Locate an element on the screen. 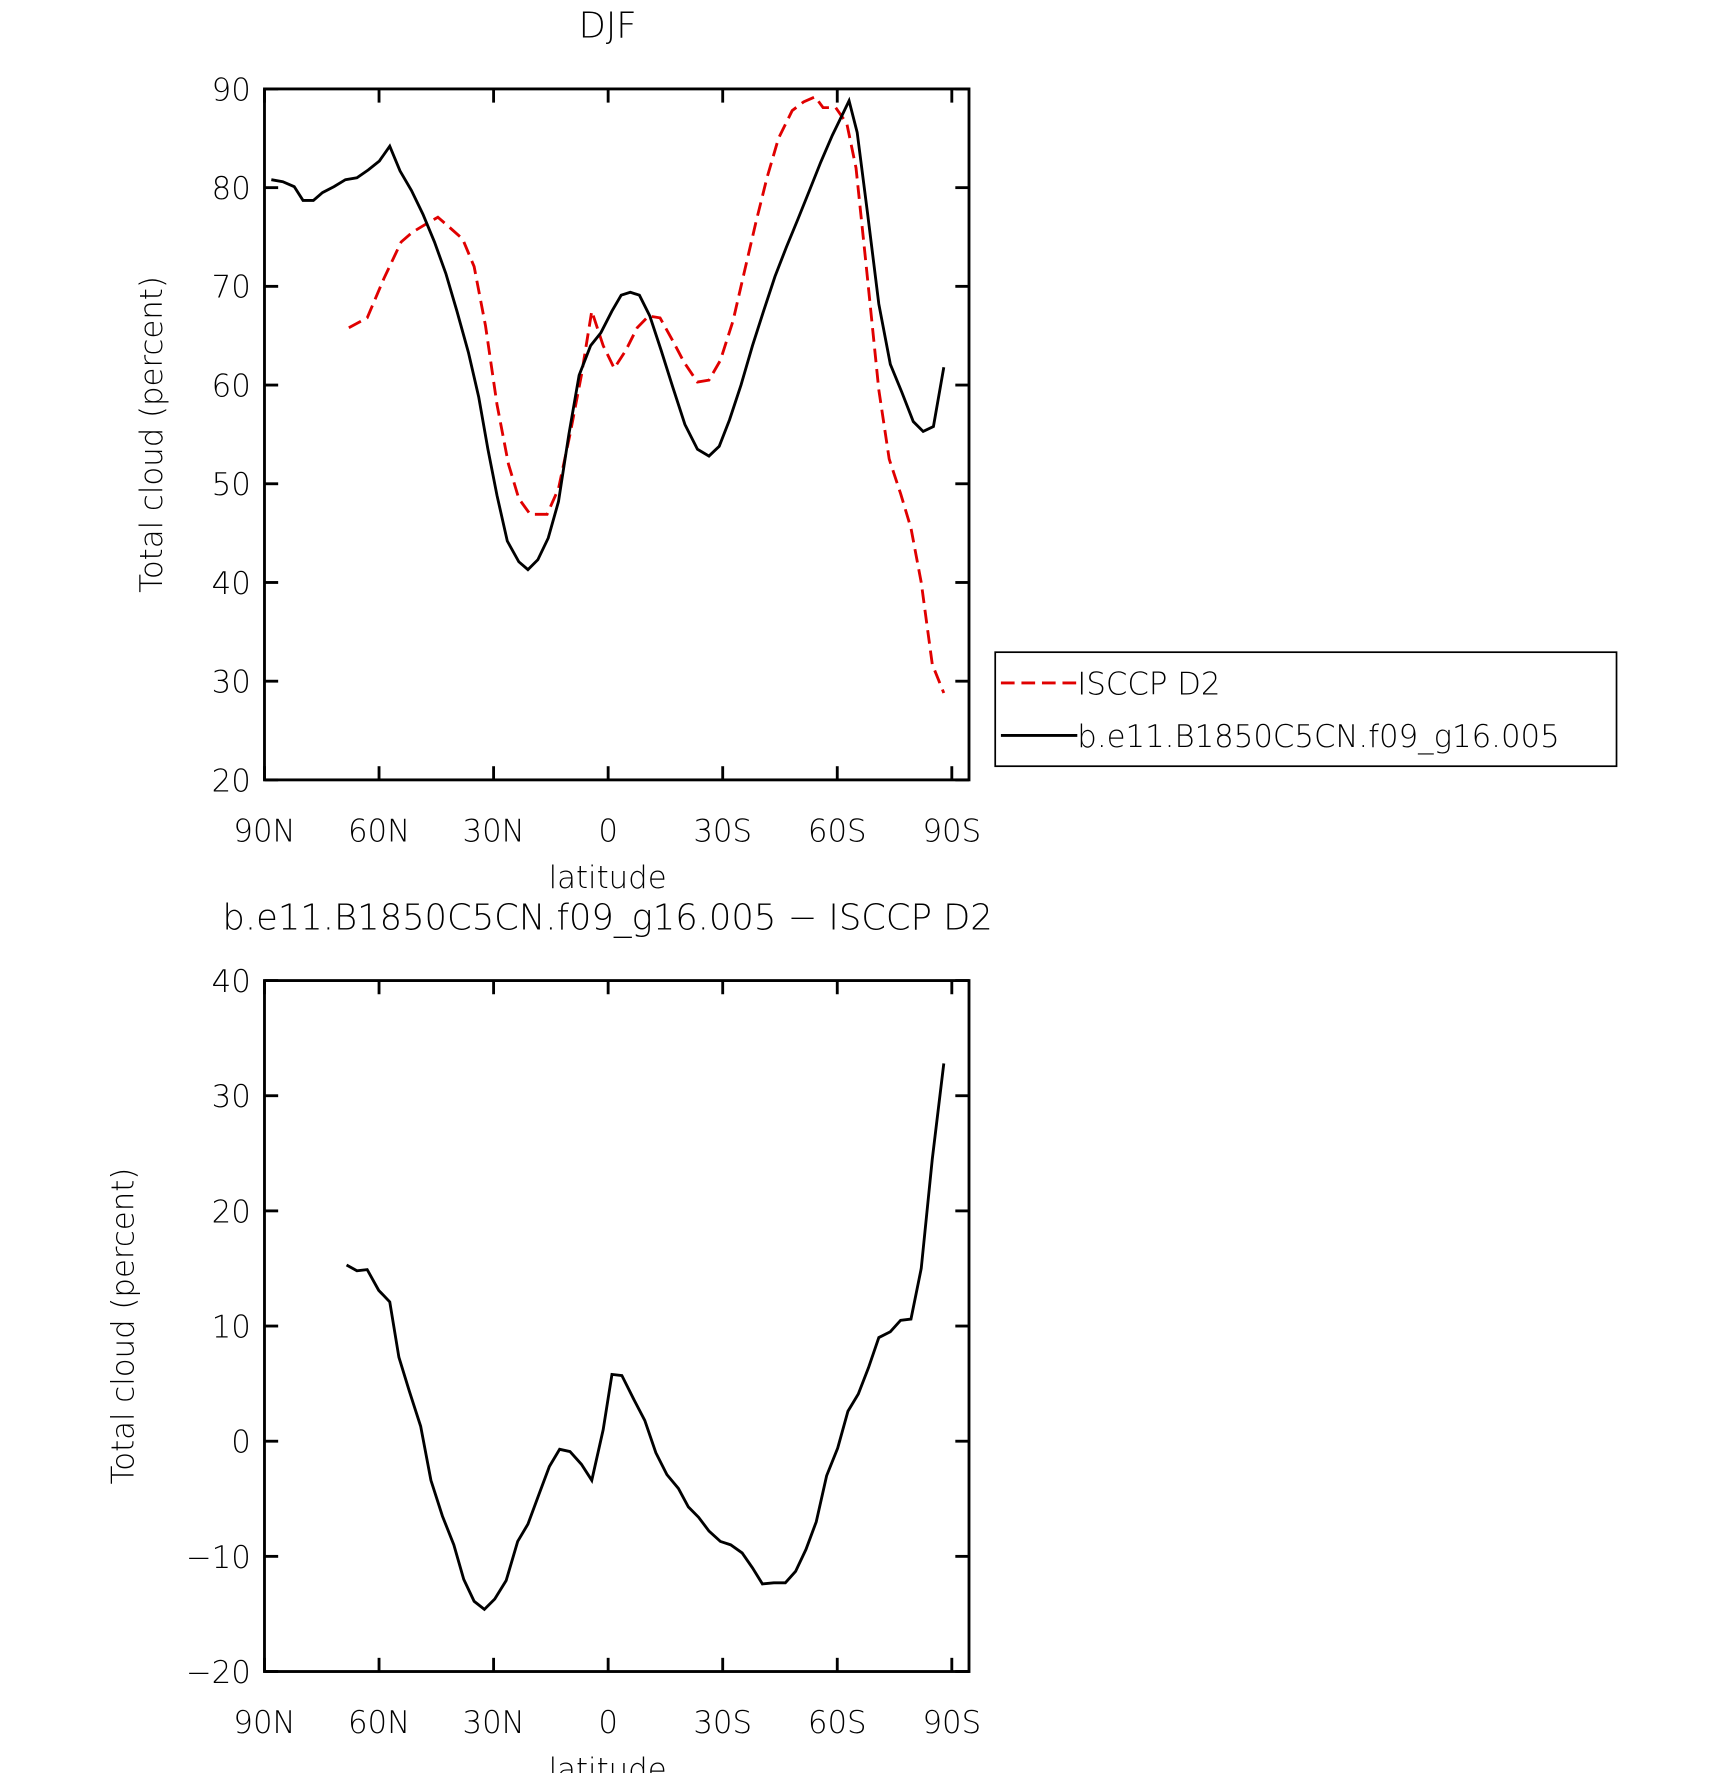 This screenshot has width=1710, height=1773. legend-label: ISCCP D2 is located at coordinates (1148, 684).